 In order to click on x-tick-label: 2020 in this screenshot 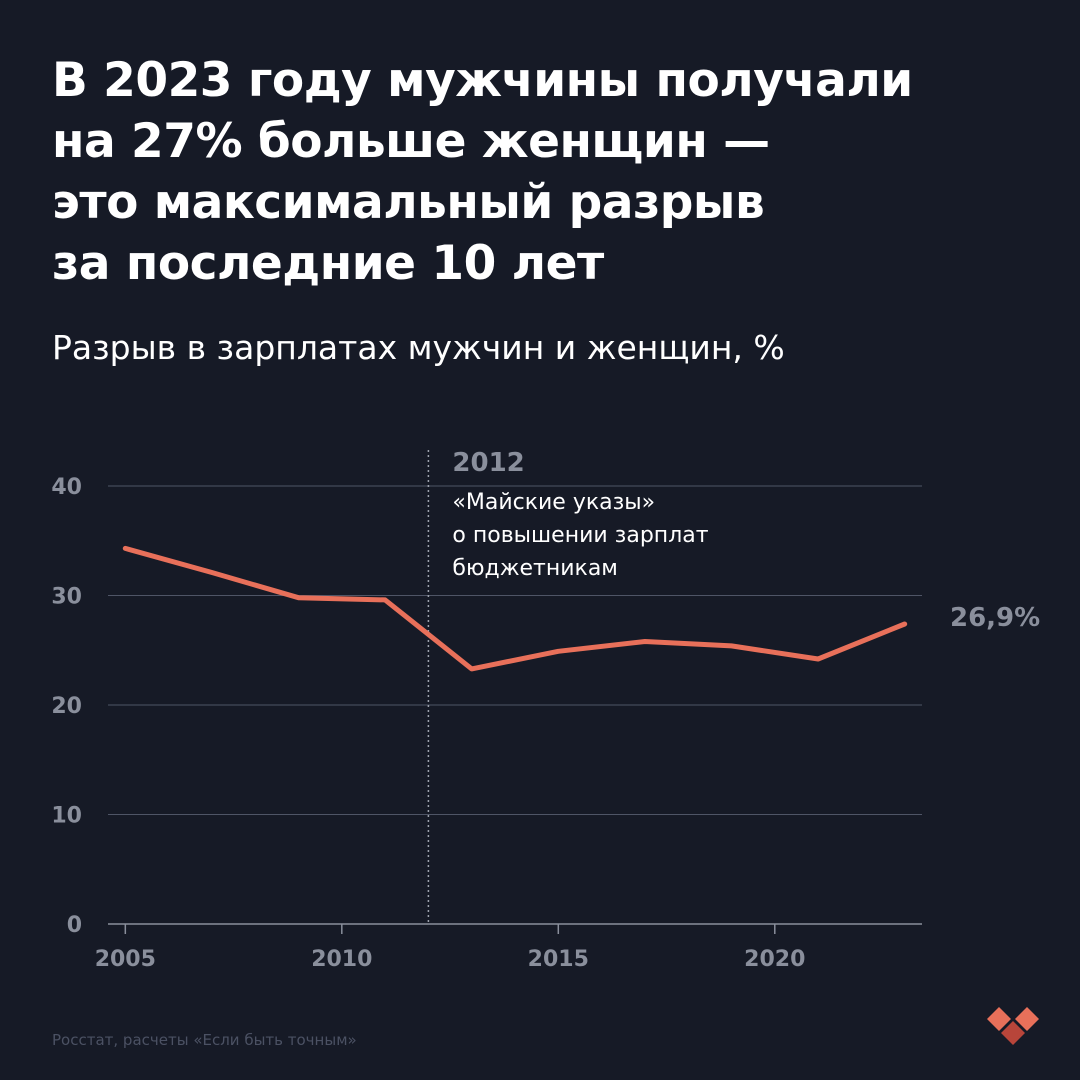, I will do `click(774, 959)`.